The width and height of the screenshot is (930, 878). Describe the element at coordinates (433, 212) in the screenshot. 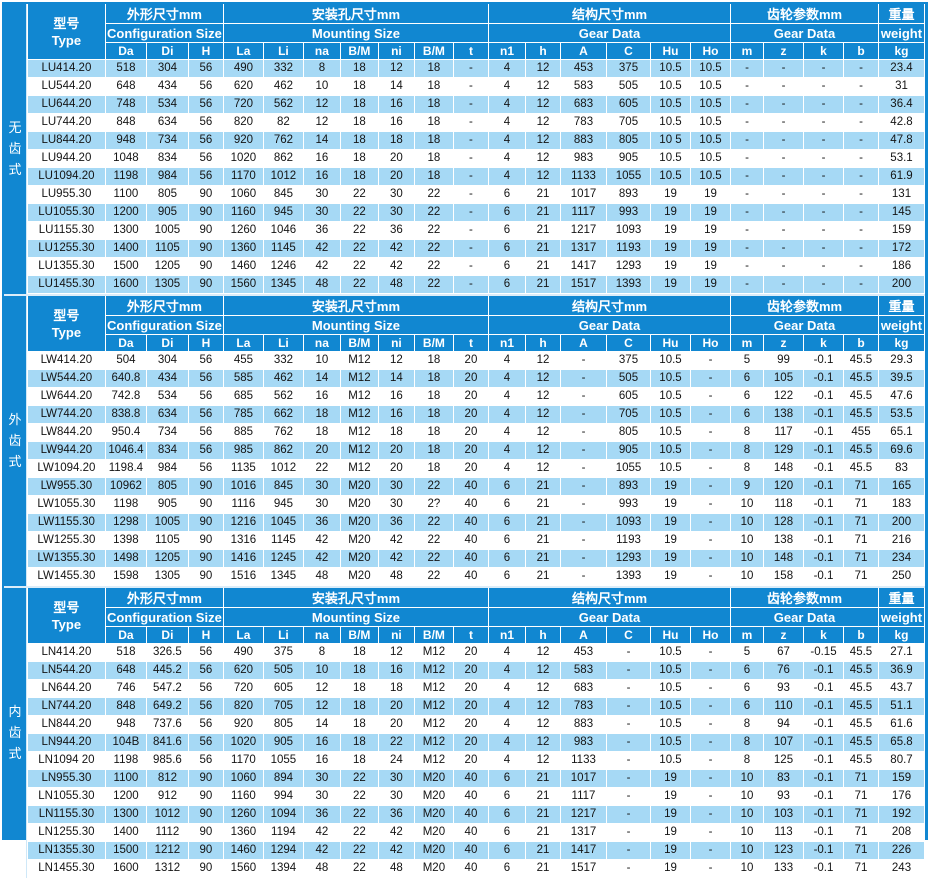

I see `value-cell: 22` at that location.